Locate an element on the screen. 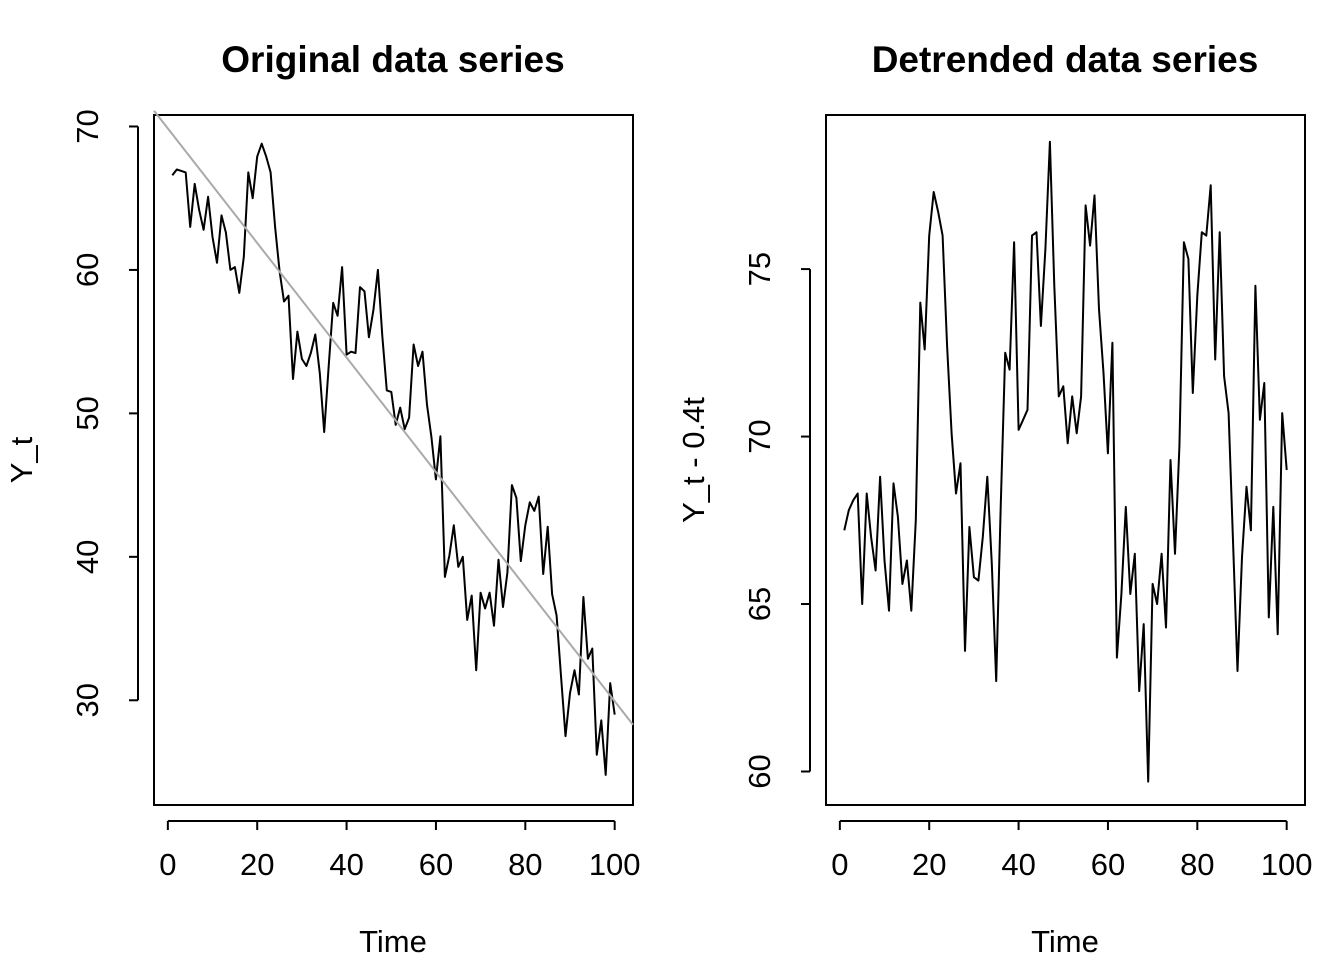  y-tick-label: 75 is located at coordinates (759, 269).